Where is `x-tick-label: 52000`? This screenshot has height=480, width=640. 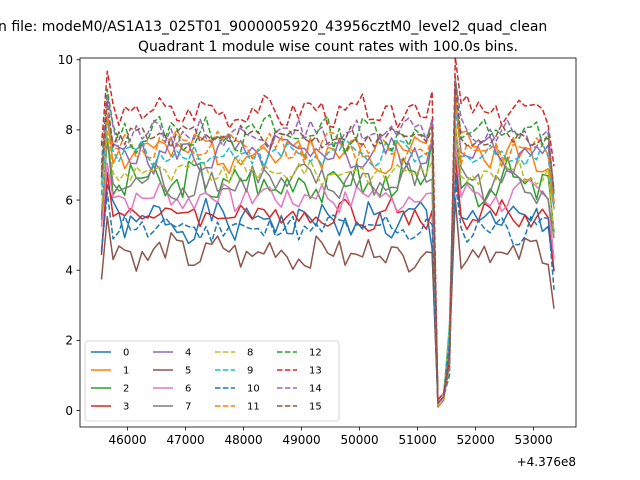 x-tick-label: 52000 is located at coordinates (476, 440).